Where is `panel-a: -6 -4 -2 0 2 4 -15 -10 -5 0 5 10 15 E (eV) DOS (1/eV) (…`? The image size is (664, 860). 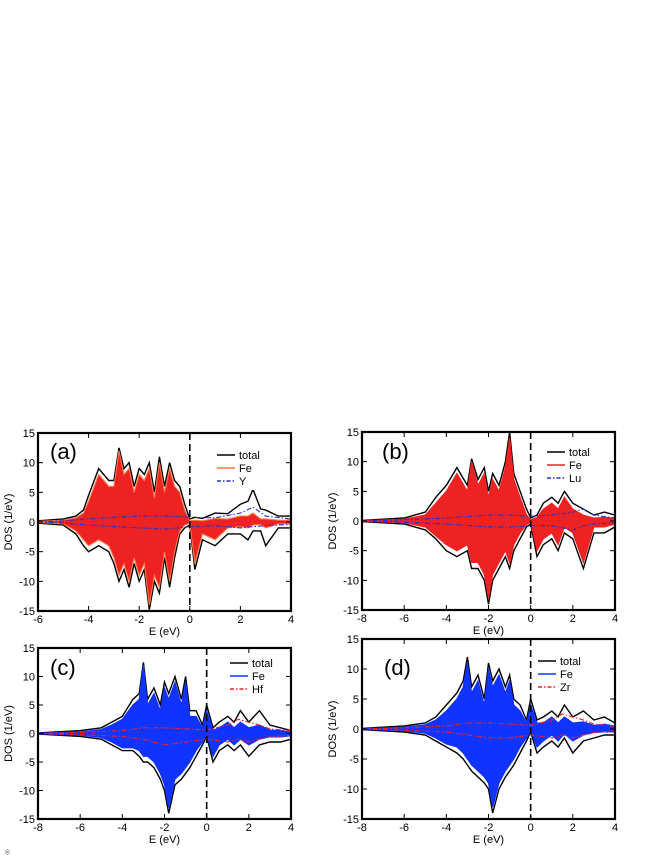 panel-a: -6 -4 -2 0 2 4 -15 -10 -5 0 5 10 15 E (eV) DOS (1/eV) (… is located at coordinates (148, 533).